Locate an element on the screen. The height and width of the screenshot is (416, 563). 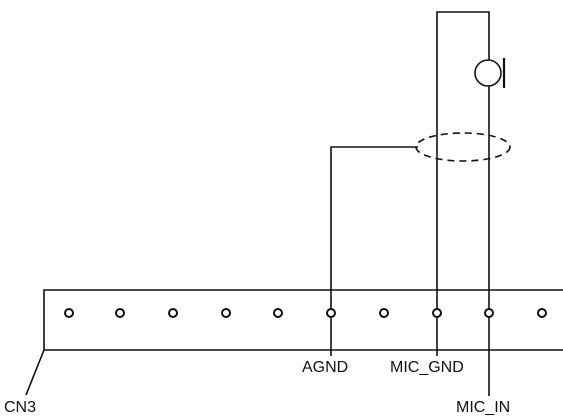
mic-gnd-wire is located at coordinates (463, 160).